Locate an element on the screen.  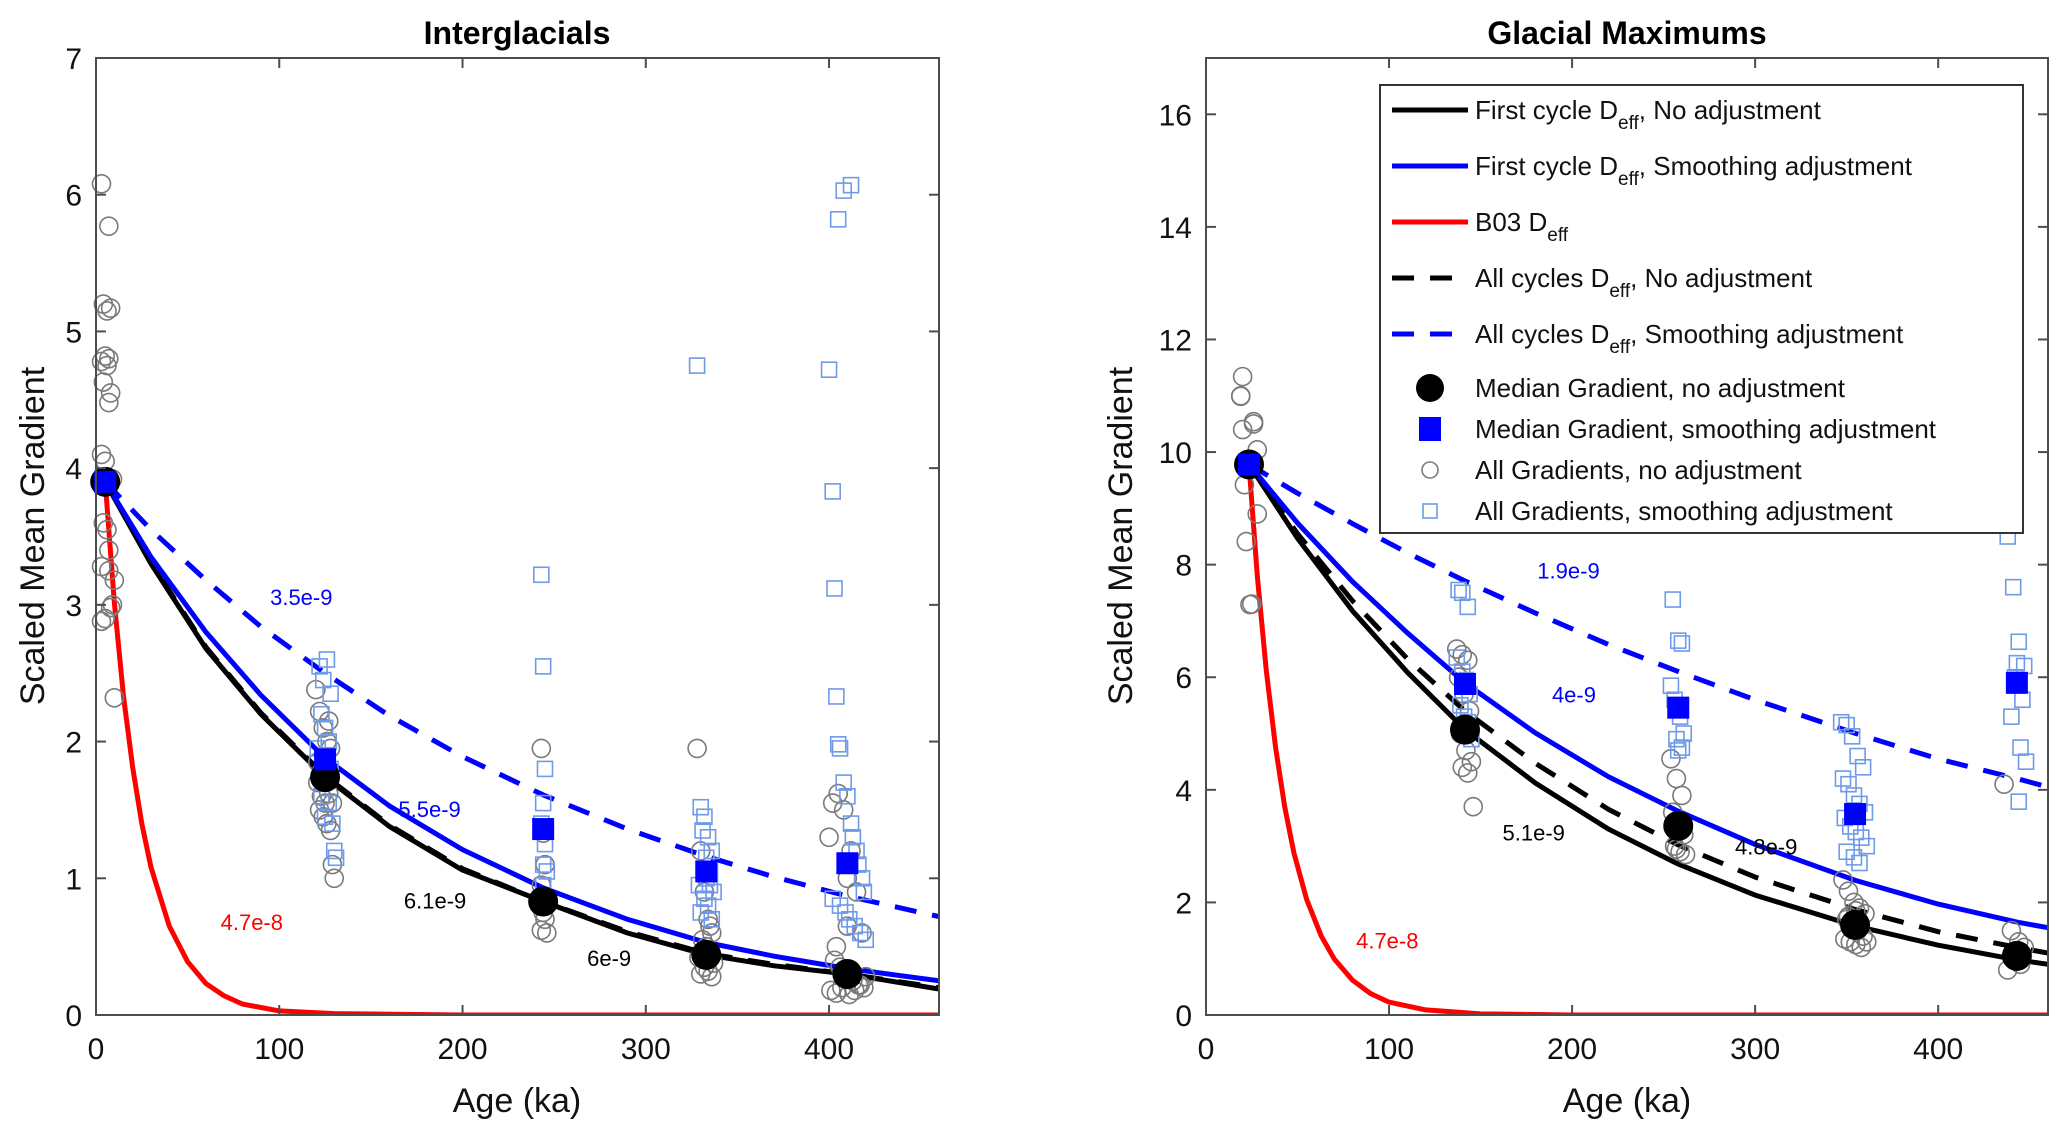
diffusivity-label: 1.9e-9 is located at coordinates (1568, 571).